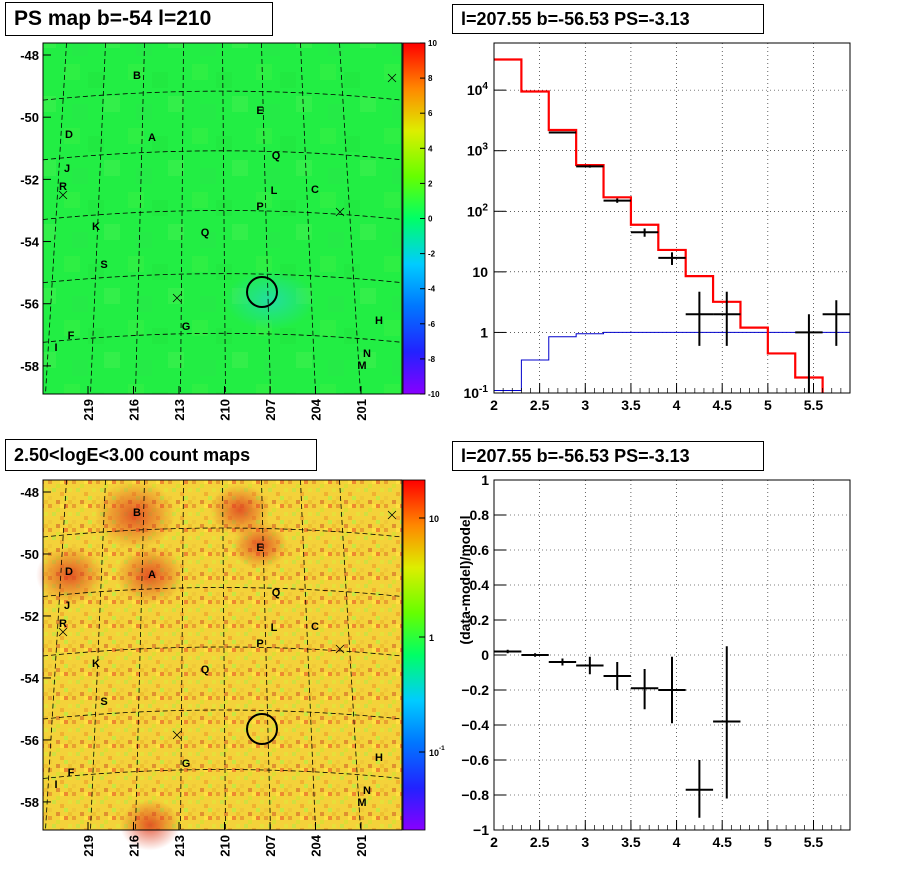  Describe the element at coordinates (475, 392) in the screenshot. I see `y-tick-label: 10⁻¹` at that location.